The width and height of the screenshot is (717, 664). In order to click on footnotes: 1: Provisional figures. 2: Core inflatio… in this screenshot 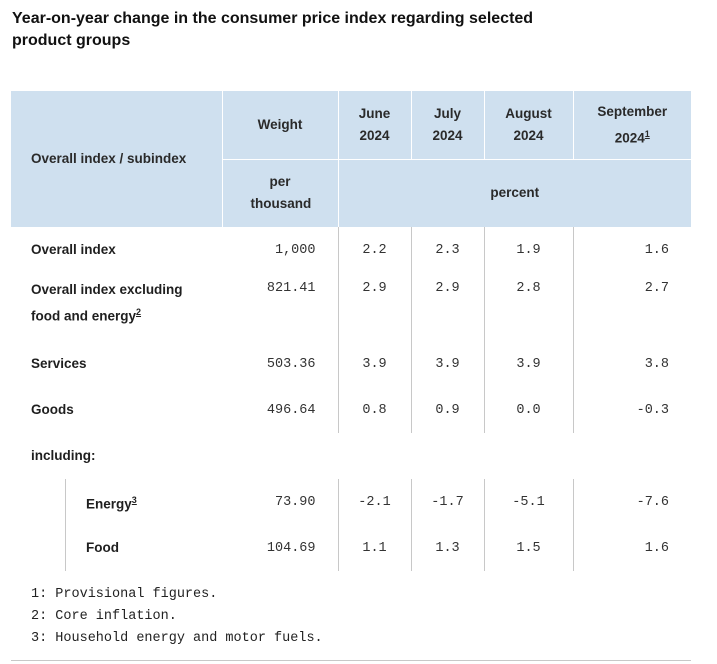, I will do `click(177, 617)`.